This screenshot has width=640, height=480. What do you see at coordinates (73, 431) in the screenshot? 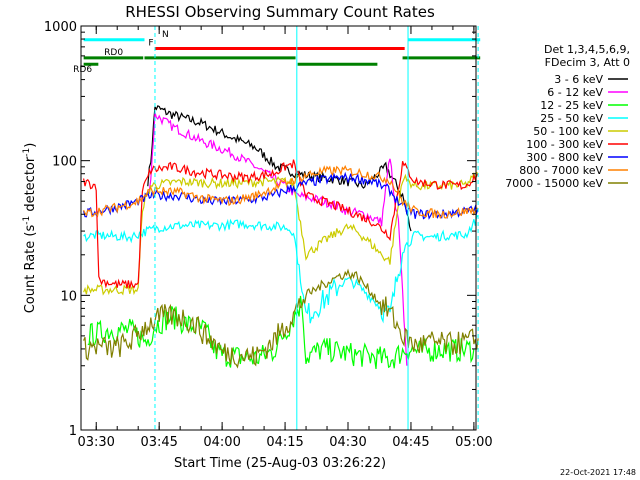
I see `y-tick-label-0: 1` at bounding box center [73, 431].